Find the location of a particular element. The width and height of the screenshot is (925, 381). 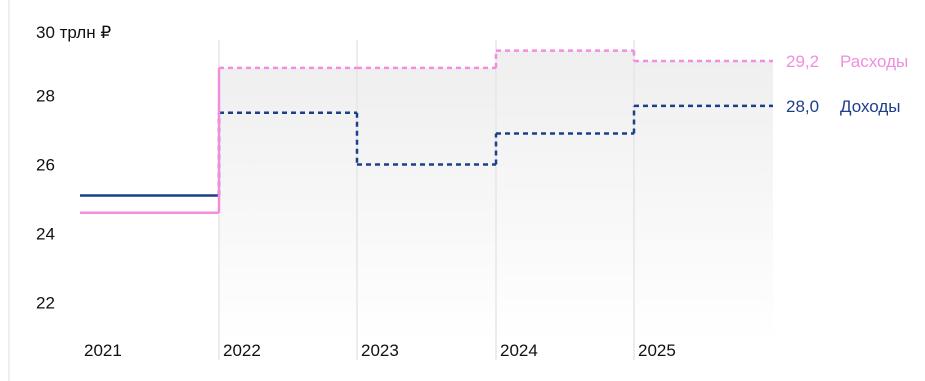

x-tick-label: 2024 is located at coordinates (519, 350).